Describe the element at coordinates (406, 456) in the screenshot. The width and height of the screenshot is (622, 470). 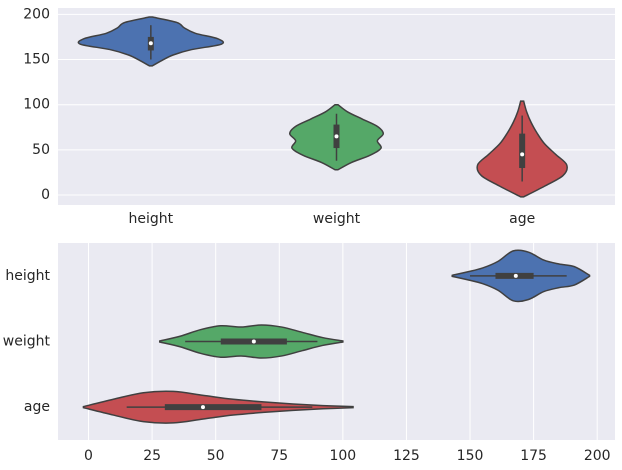
I see `x-tick-label: 125` at that location.